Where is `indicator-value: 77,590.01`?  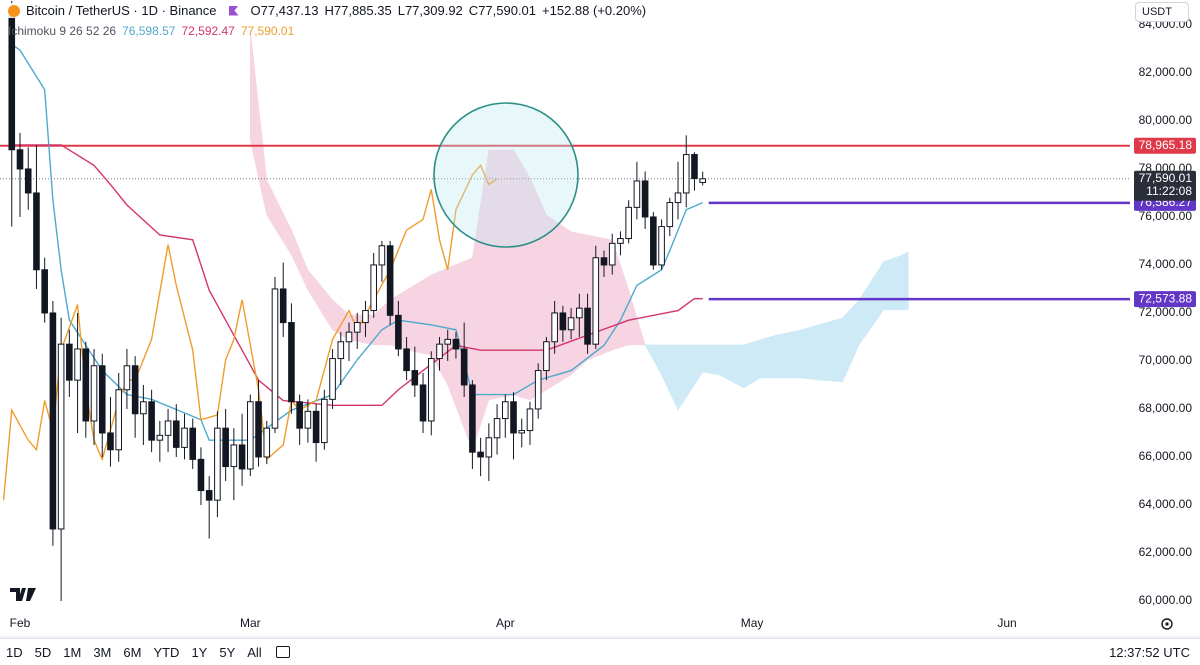
indicator-value: 77,590.01 is located at coordinates (267, 31).